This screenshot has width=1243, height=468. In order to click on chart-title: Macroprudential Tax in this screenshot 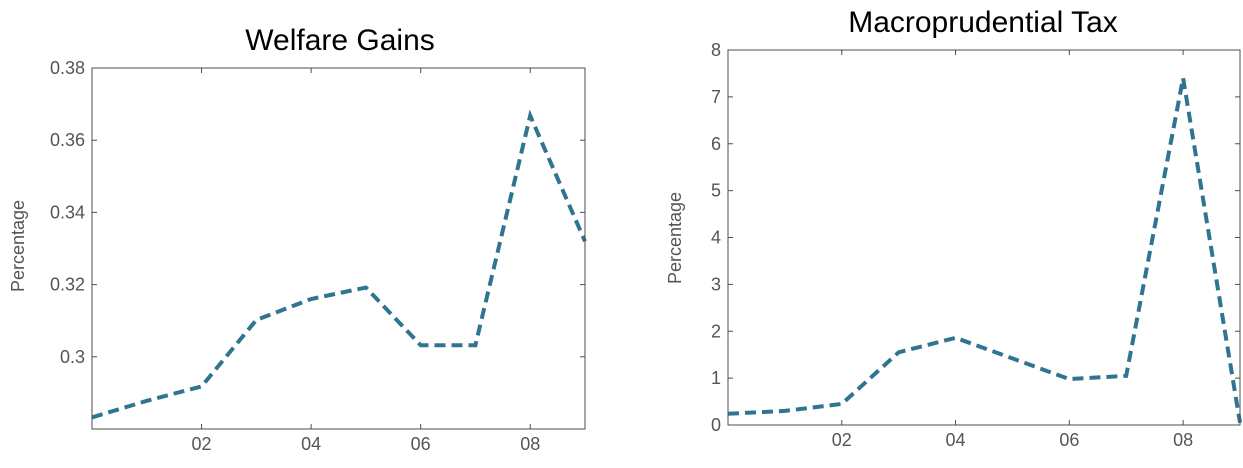, I will do `click(983, 22)`.